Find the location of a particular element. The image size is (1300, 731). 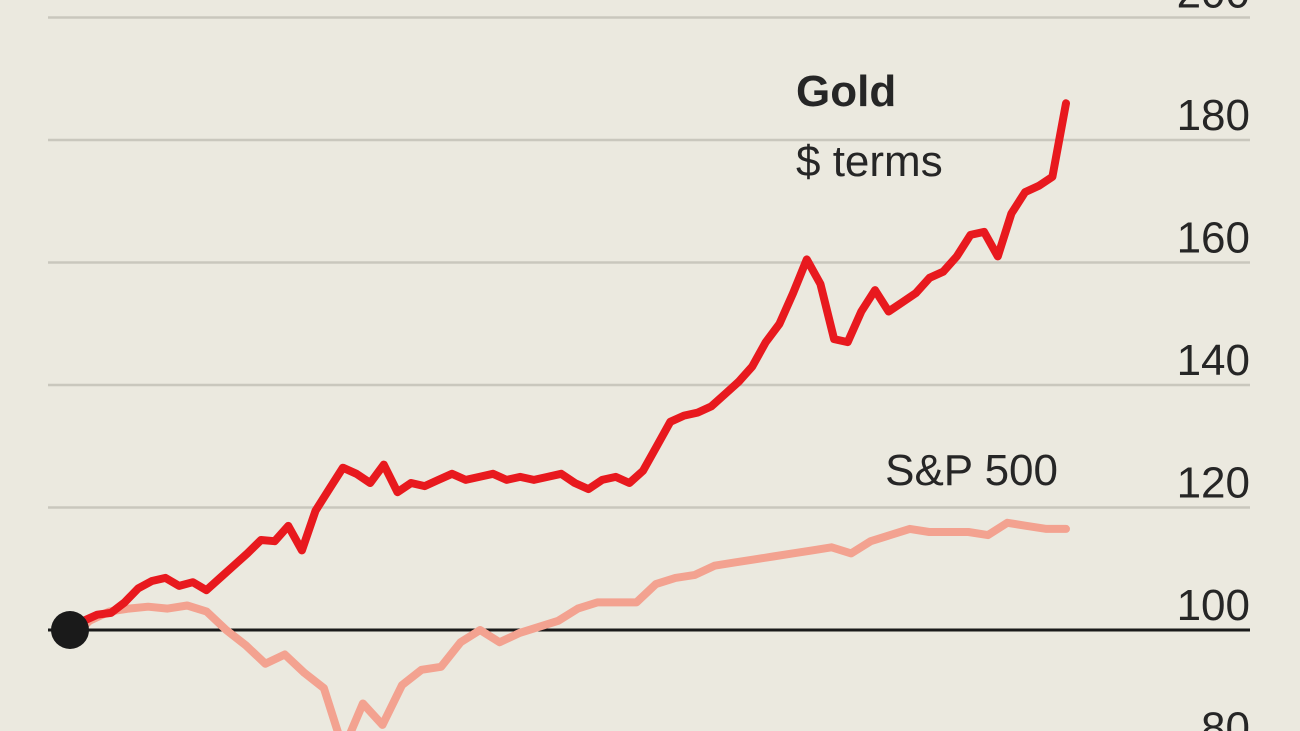

gold-series-sublabel: $ terms is located at coordinates (869, 161).